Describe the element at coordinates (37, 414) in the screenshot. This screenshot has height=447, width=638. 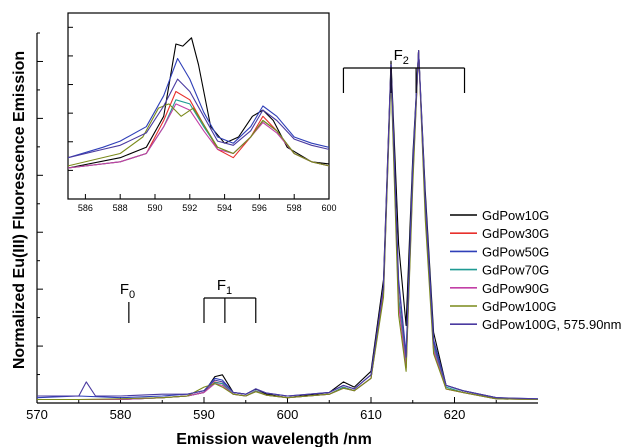
I see `x-tick-label: 570` at that location.